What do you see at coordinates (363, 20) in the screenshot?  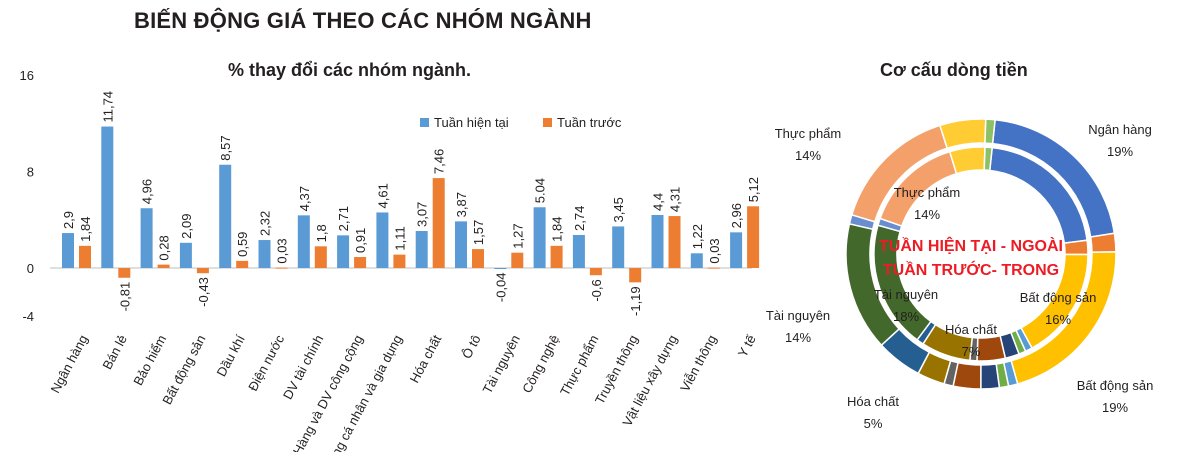 I see `page-title: BIẾN ĐỘNG GIÁ THEO CÁC NHÓM NGÀNH` at bounding box center [363, 20].